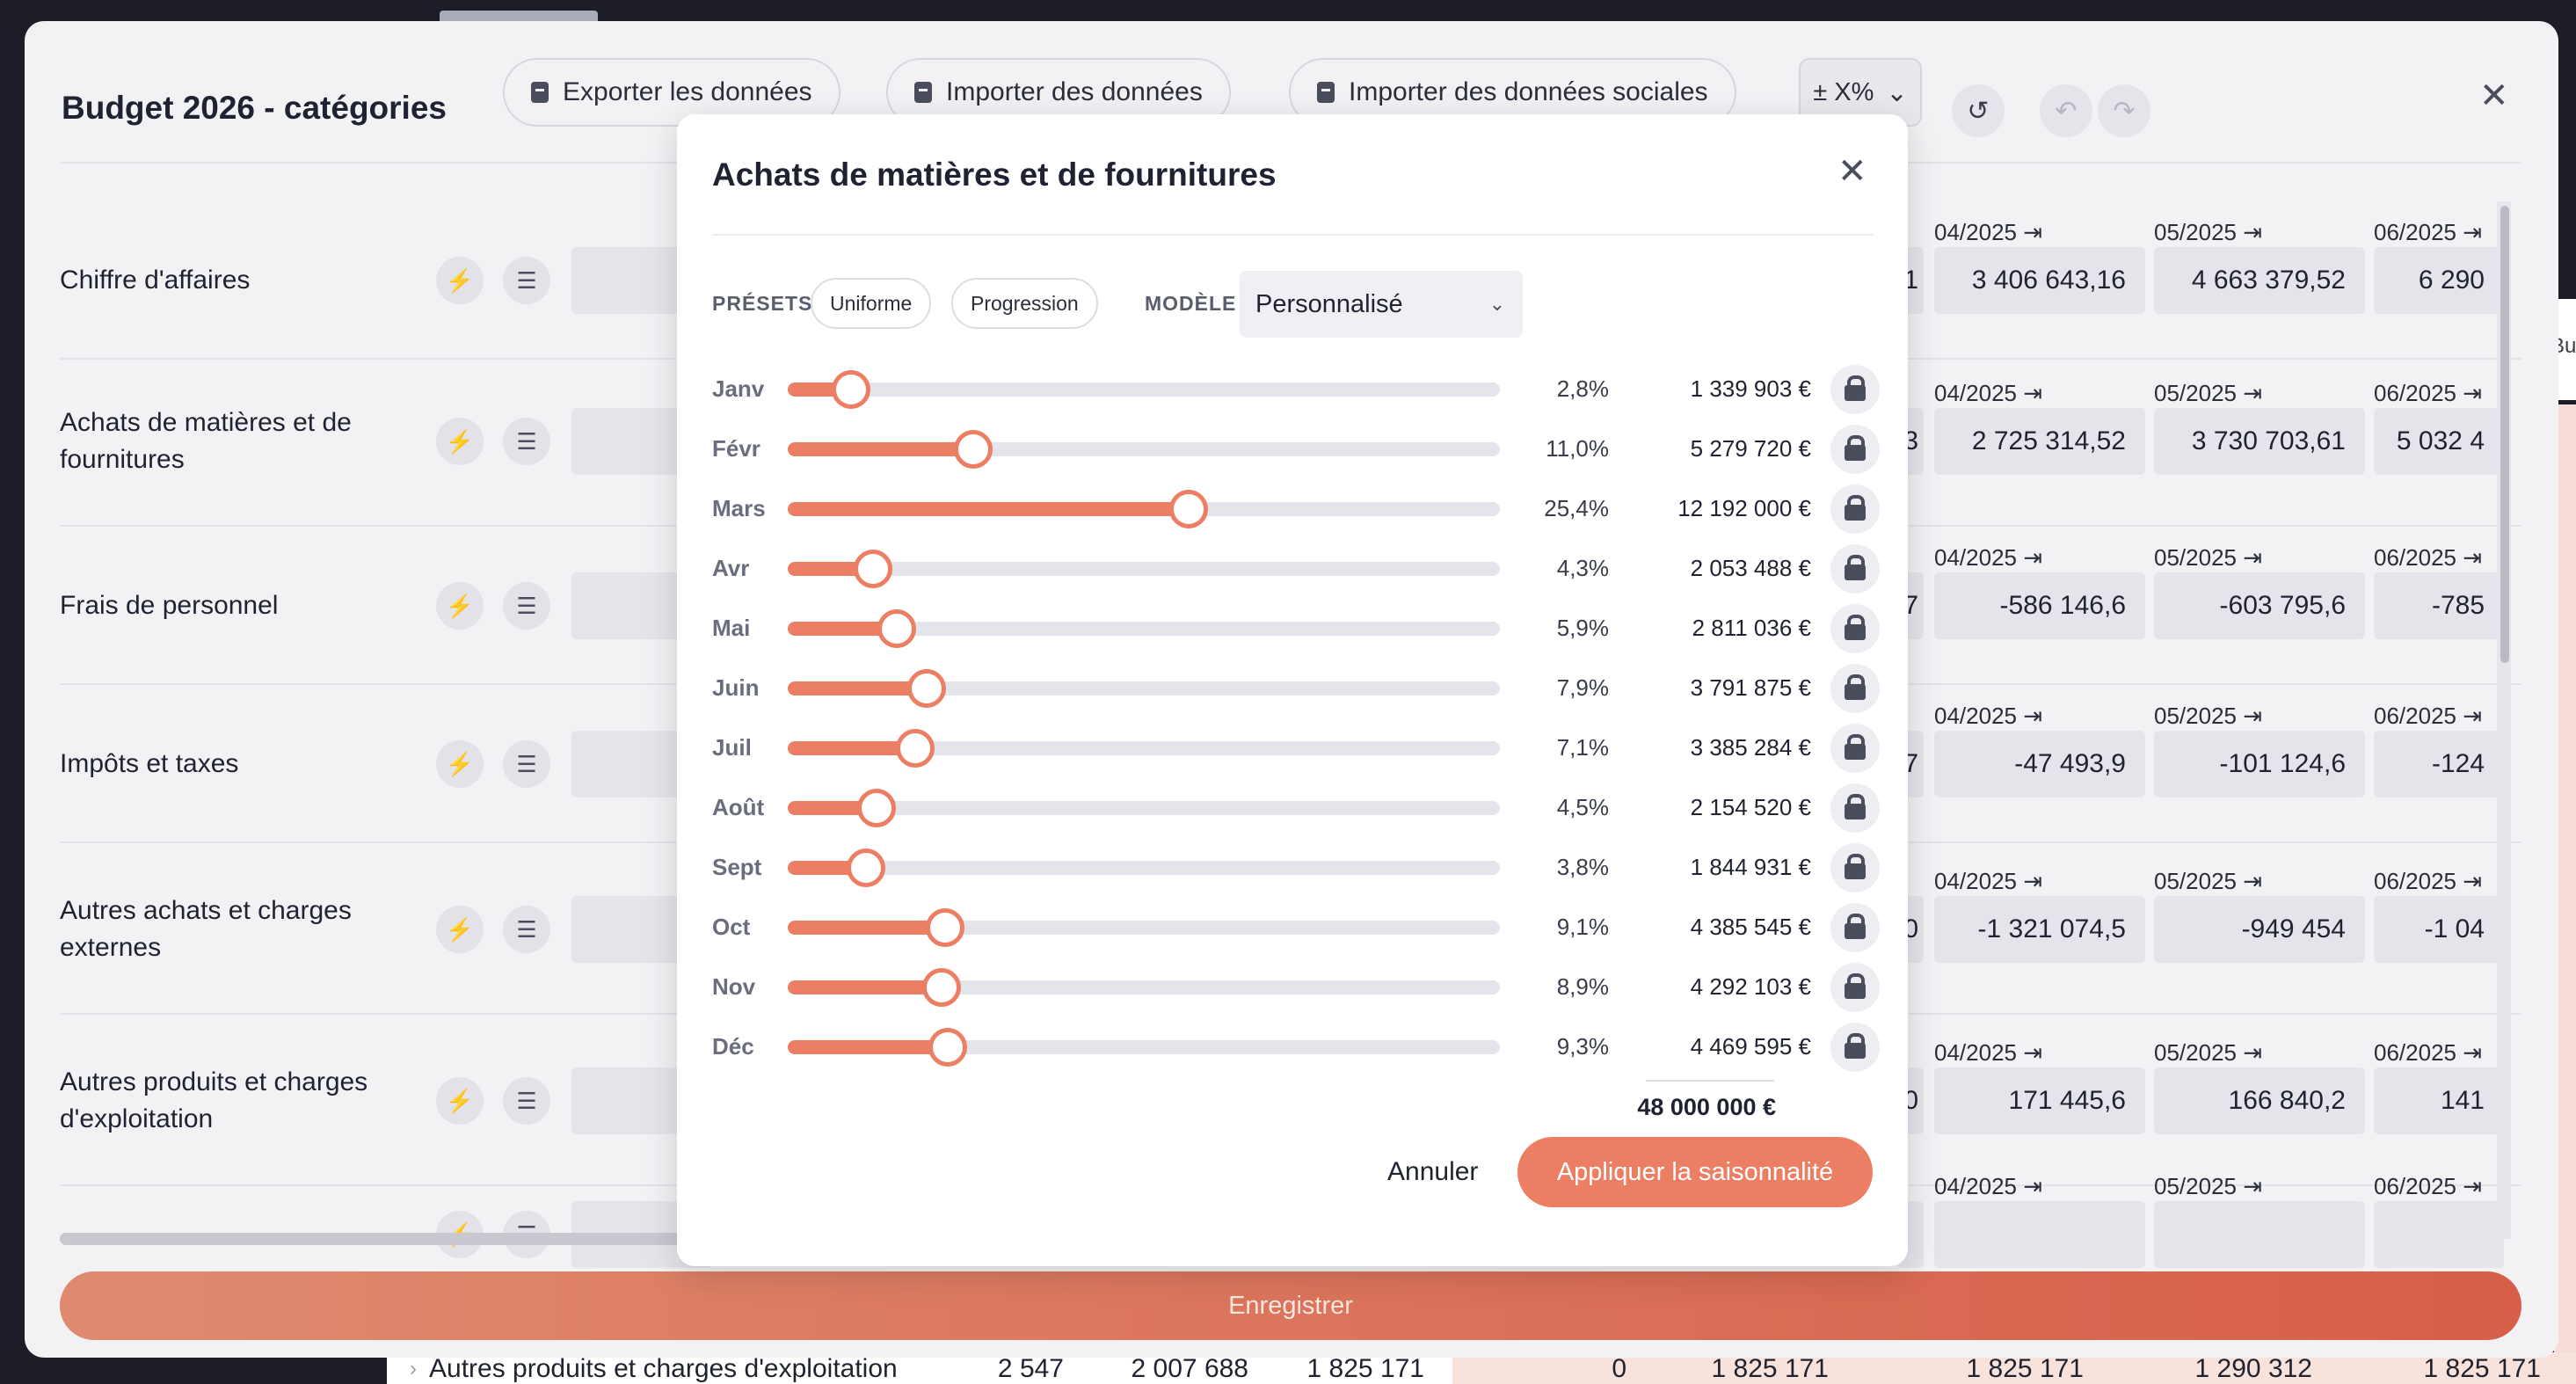 This screenshot has height=1384, width=2576. I want to click on redo-button: ↷, so click(2124, 110).